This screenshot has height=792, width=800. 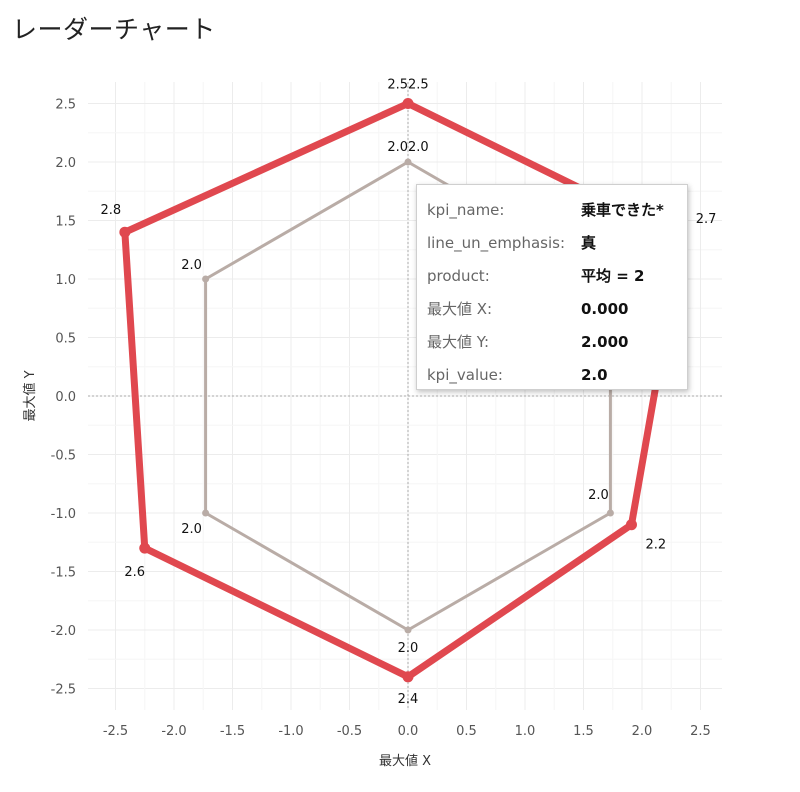 What do you see at coordinates (65, 105) in the screenshot?
I see `y-tick-label: 2.5` at bounding box center [65, 105].